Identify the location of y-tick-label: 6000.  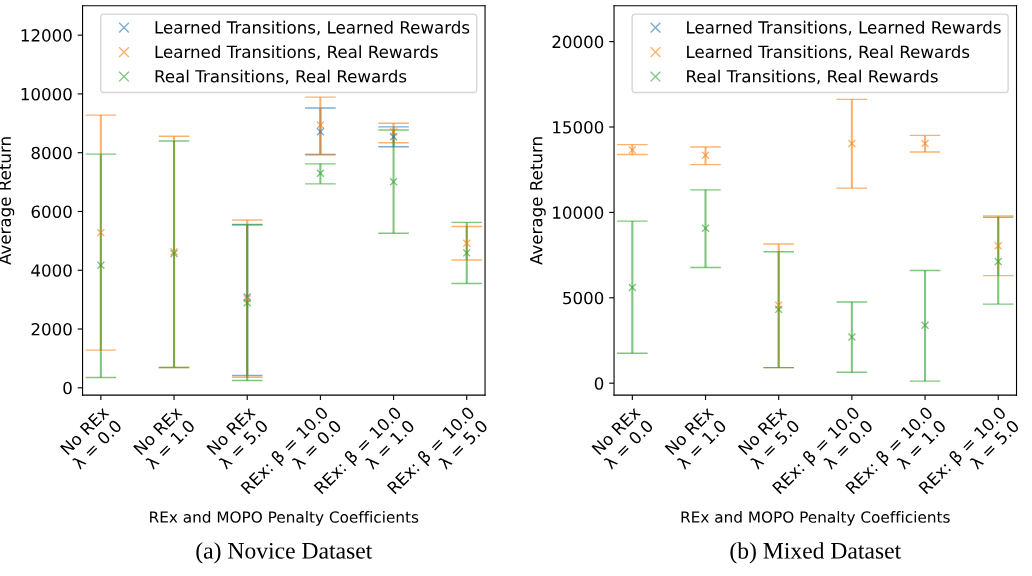
(51, 212).